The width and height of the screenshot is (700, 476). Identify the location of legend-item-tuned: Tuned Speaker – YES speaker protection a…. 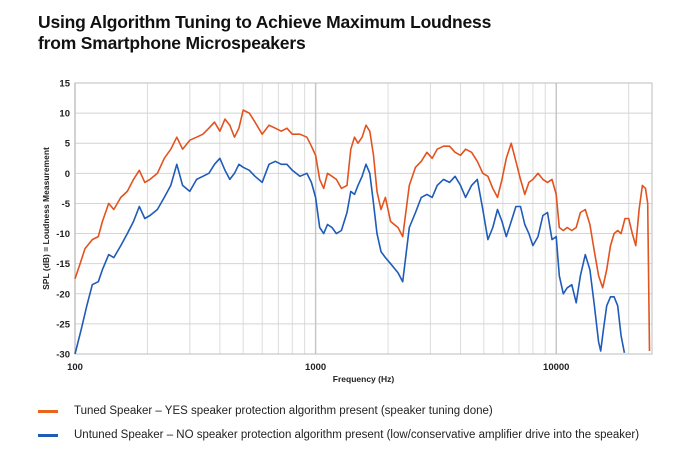
(358, 411).